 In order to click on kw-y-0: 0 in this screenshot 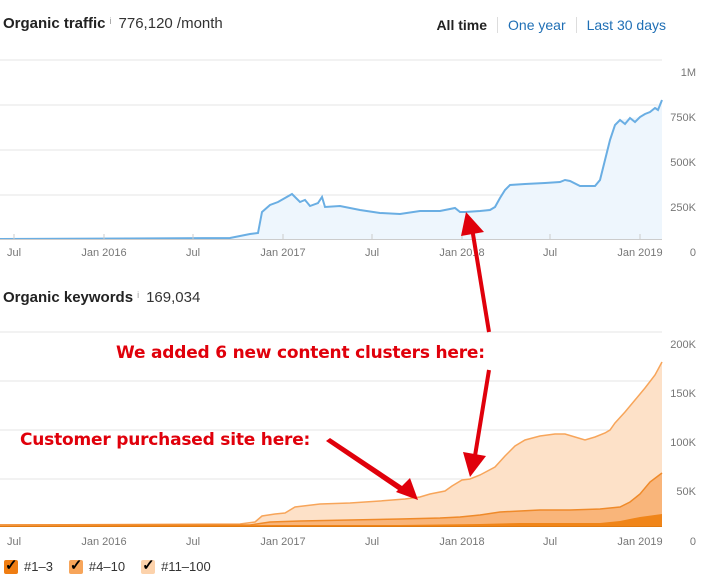, I will do `click(693, 542)`.